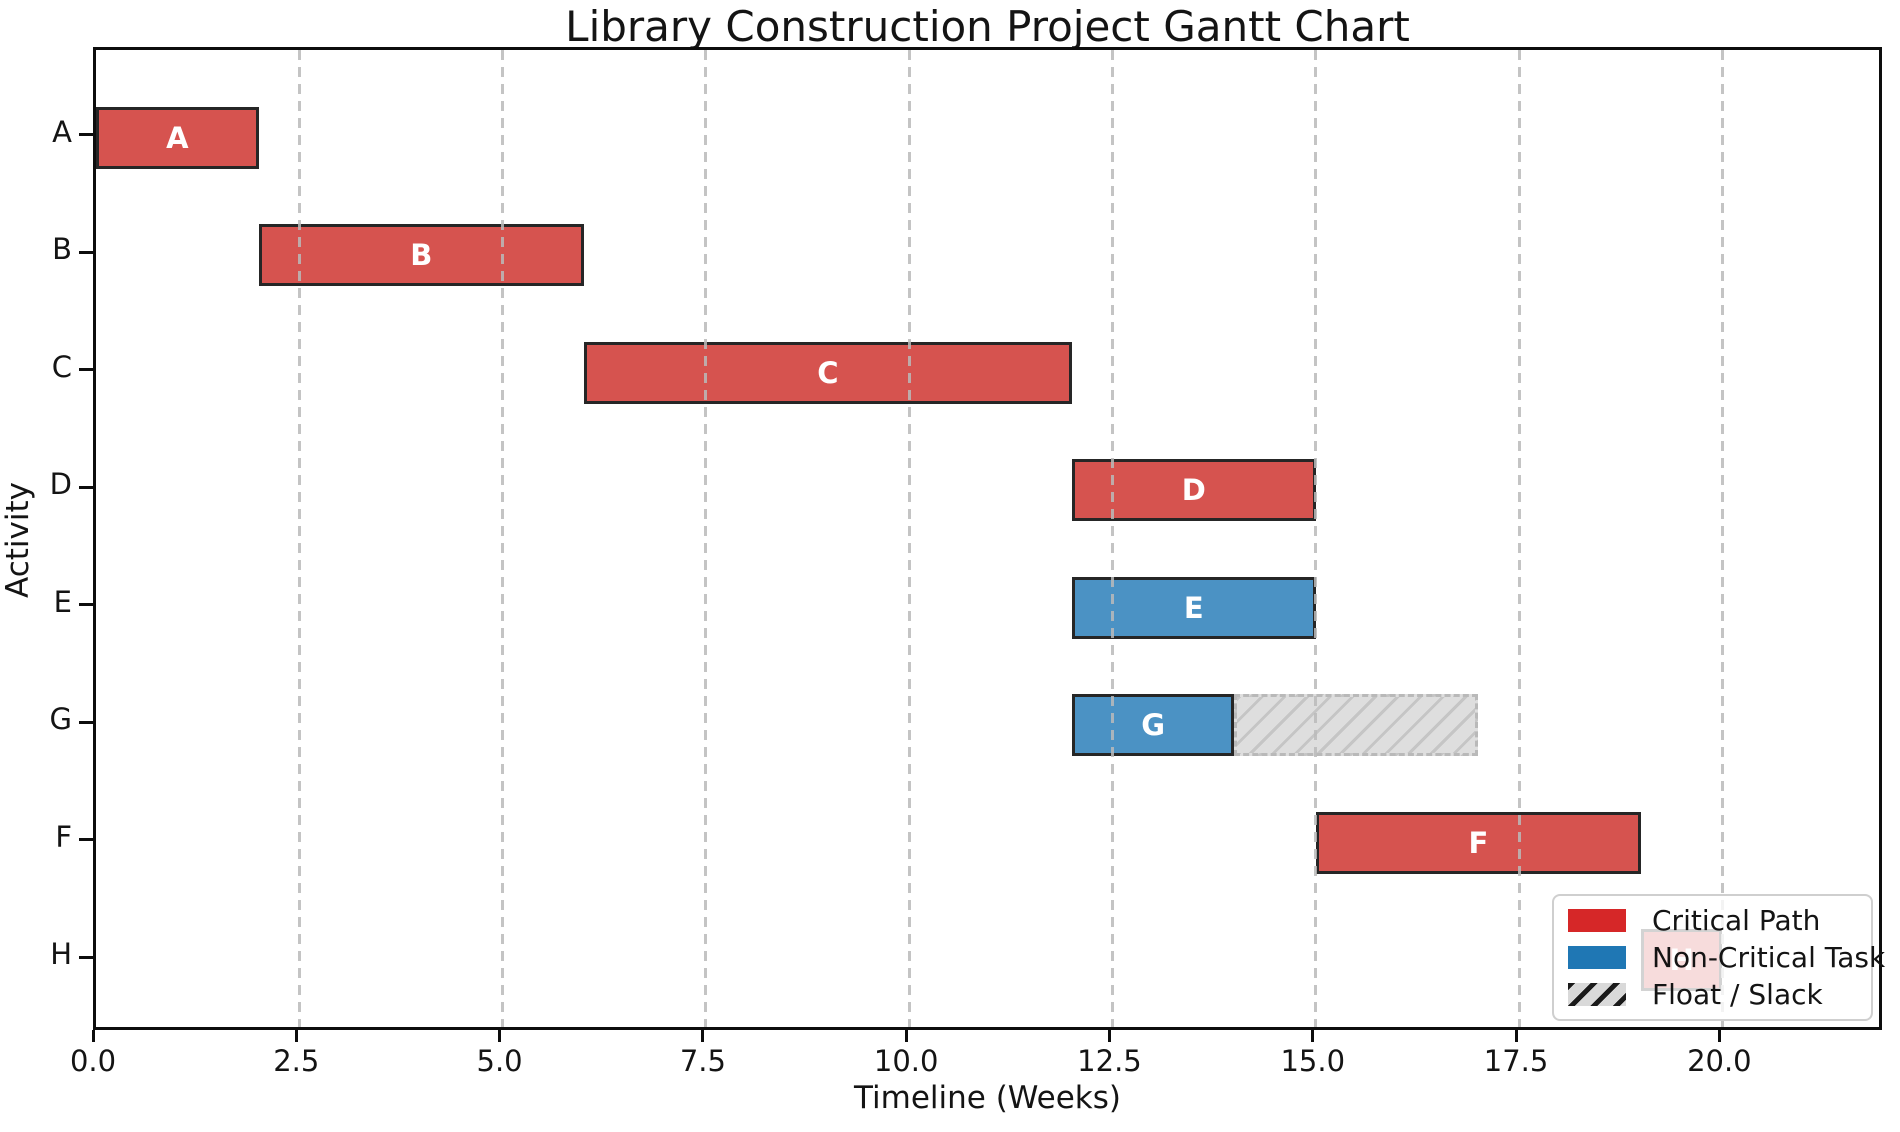 This screenshot has width=1900, height=1132. I want to click on x-axis-label: Timeline (Weeks), so click(987, 1098).